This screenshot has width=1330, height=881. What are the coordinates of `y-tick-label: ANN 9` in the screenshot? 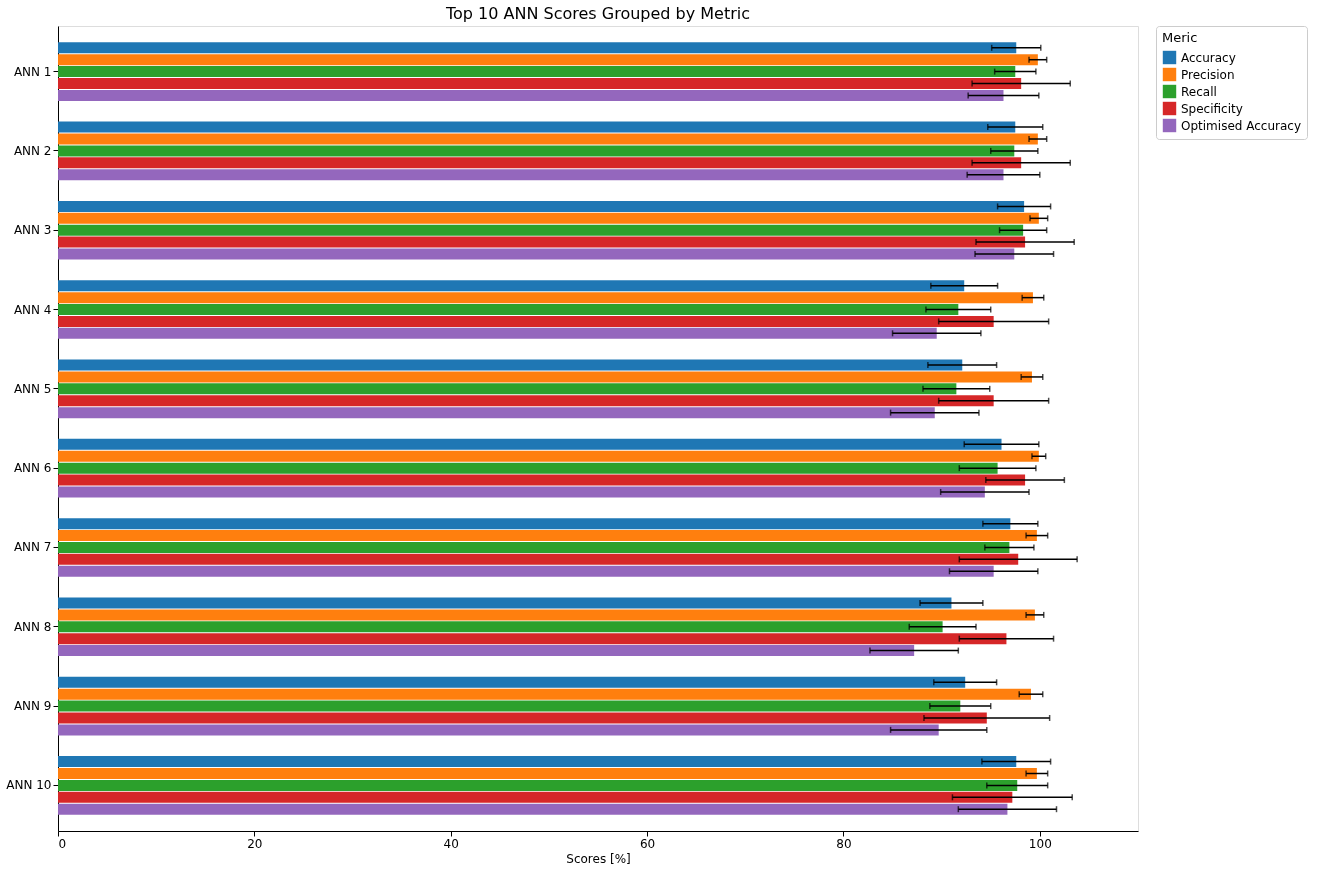 It's located at (32, 706).